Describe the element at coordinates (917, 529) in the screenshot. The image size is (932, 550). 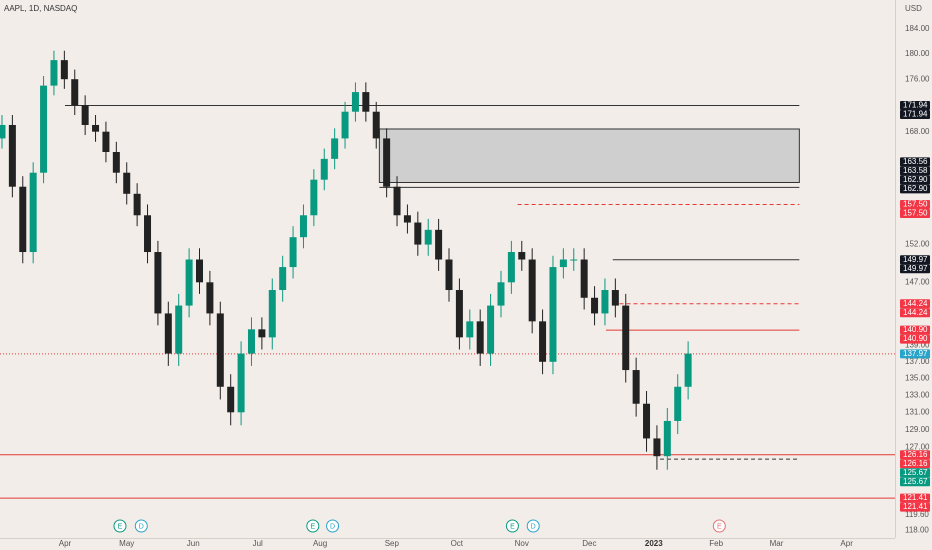
I see `y-tick-label: 118.00` at that location.